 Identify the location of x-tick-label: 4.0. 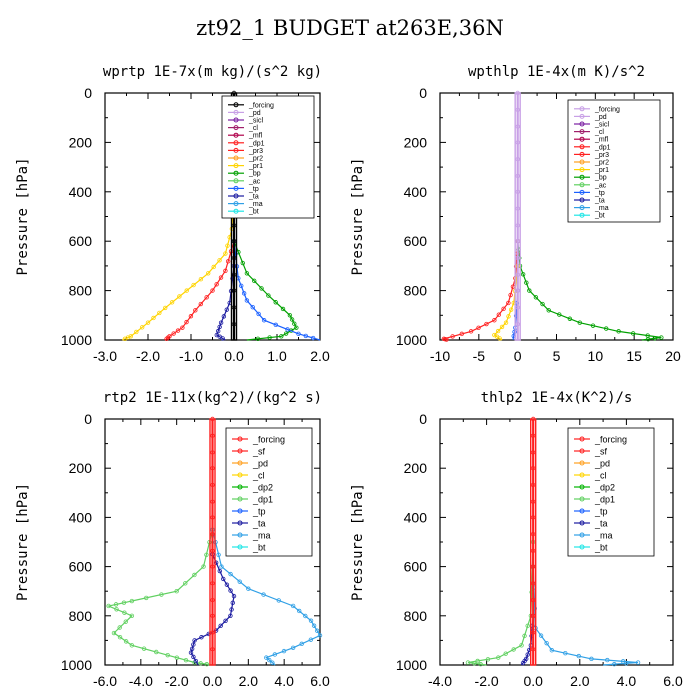
(627, 681).